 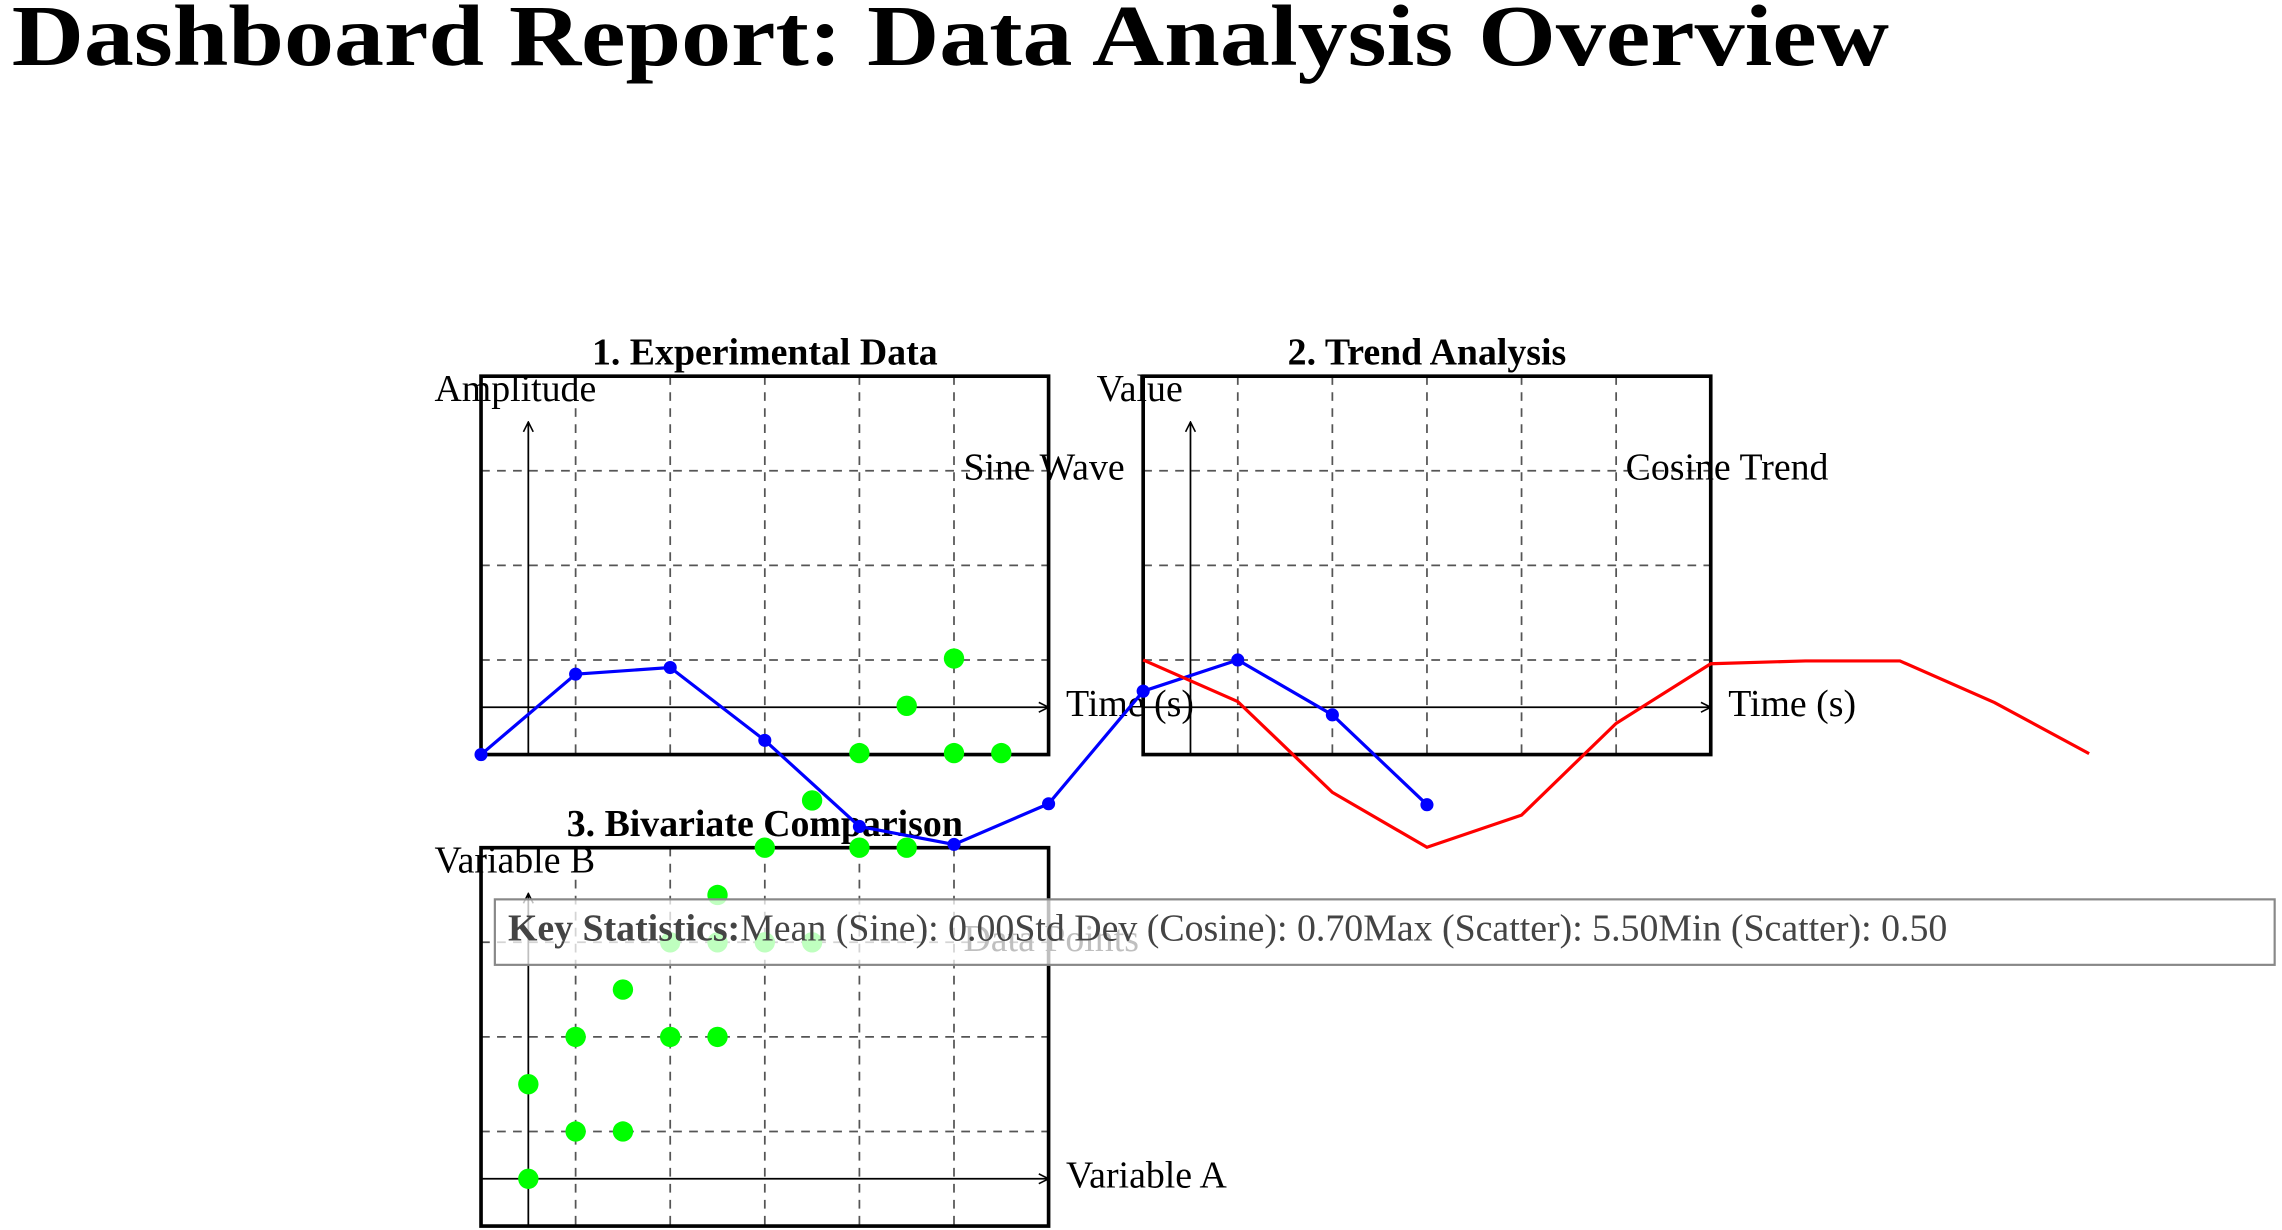 What do you see at coordinates (1616, 754) in the screenshot?
I see `line` at bounding box center [1616, 754].